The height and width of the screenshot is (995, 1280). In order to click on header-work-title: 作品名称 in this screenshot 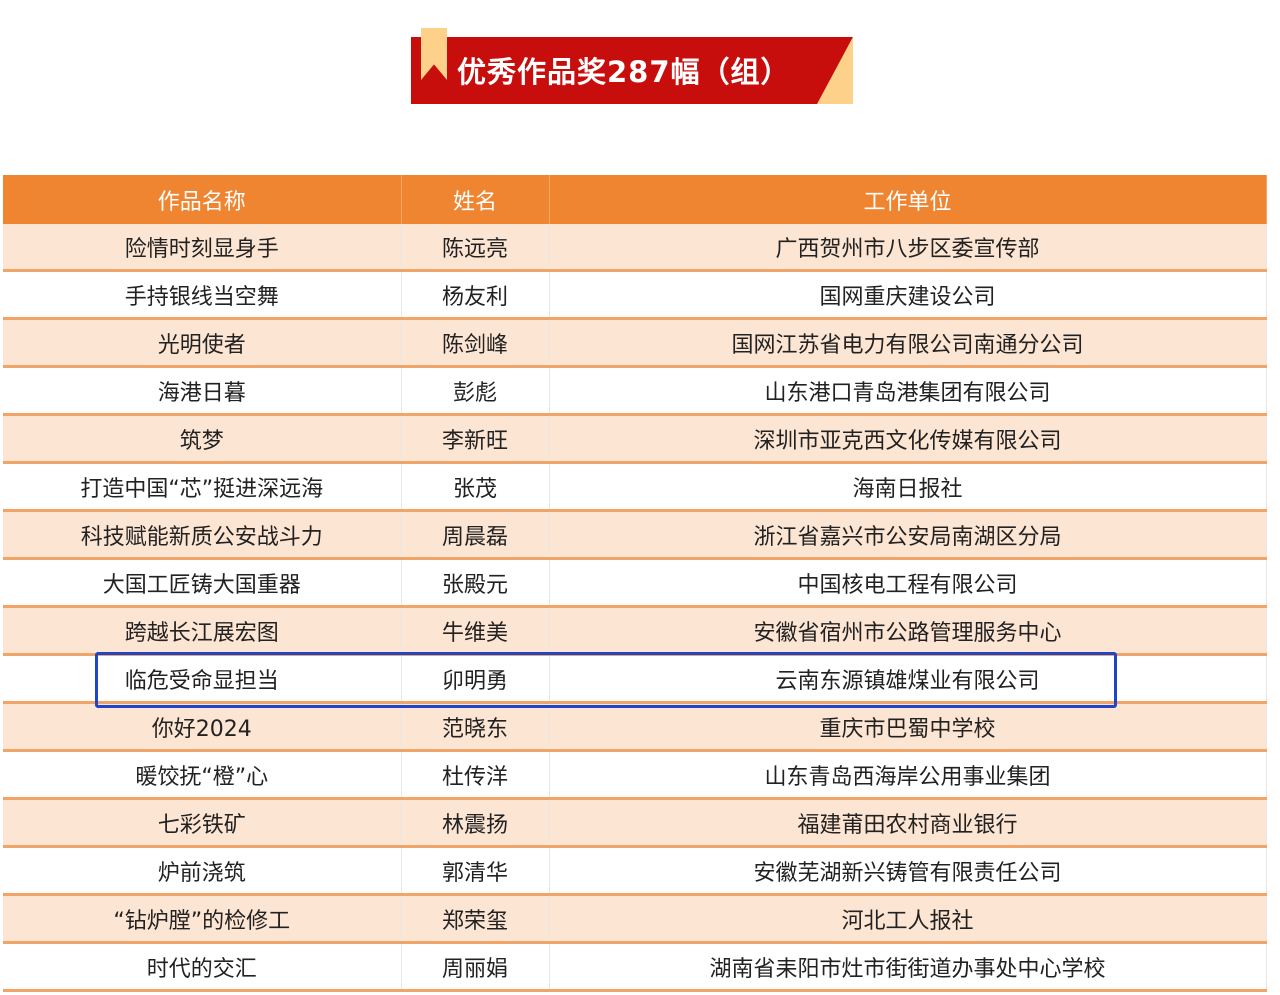, I will do `click(202, 199)`.